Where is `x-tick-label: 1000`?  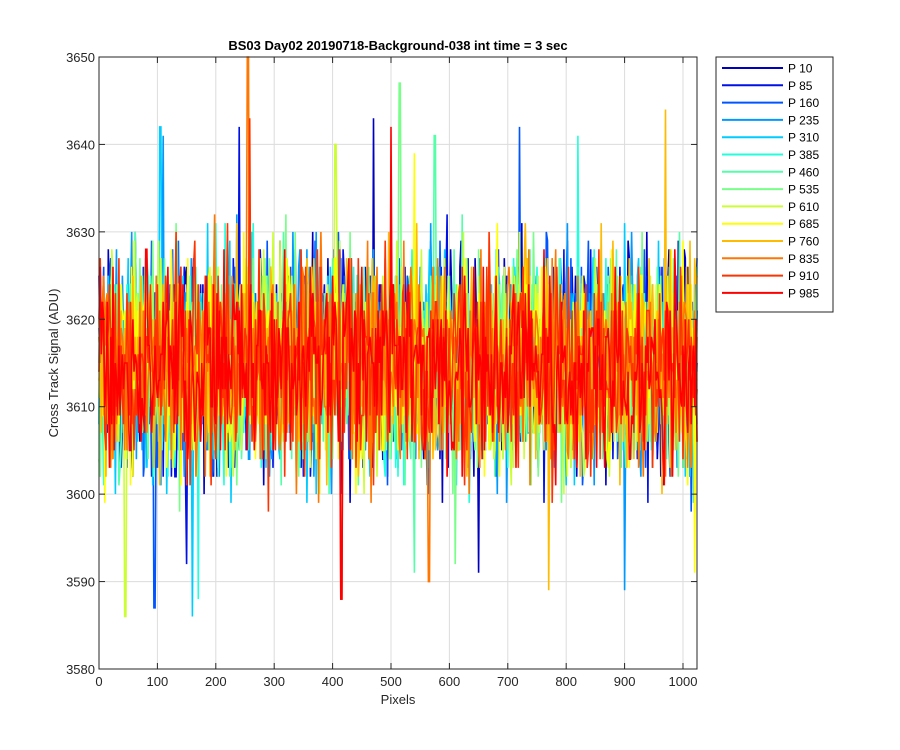
x-tick-label: 1000 is located at coordinates (683, 681).